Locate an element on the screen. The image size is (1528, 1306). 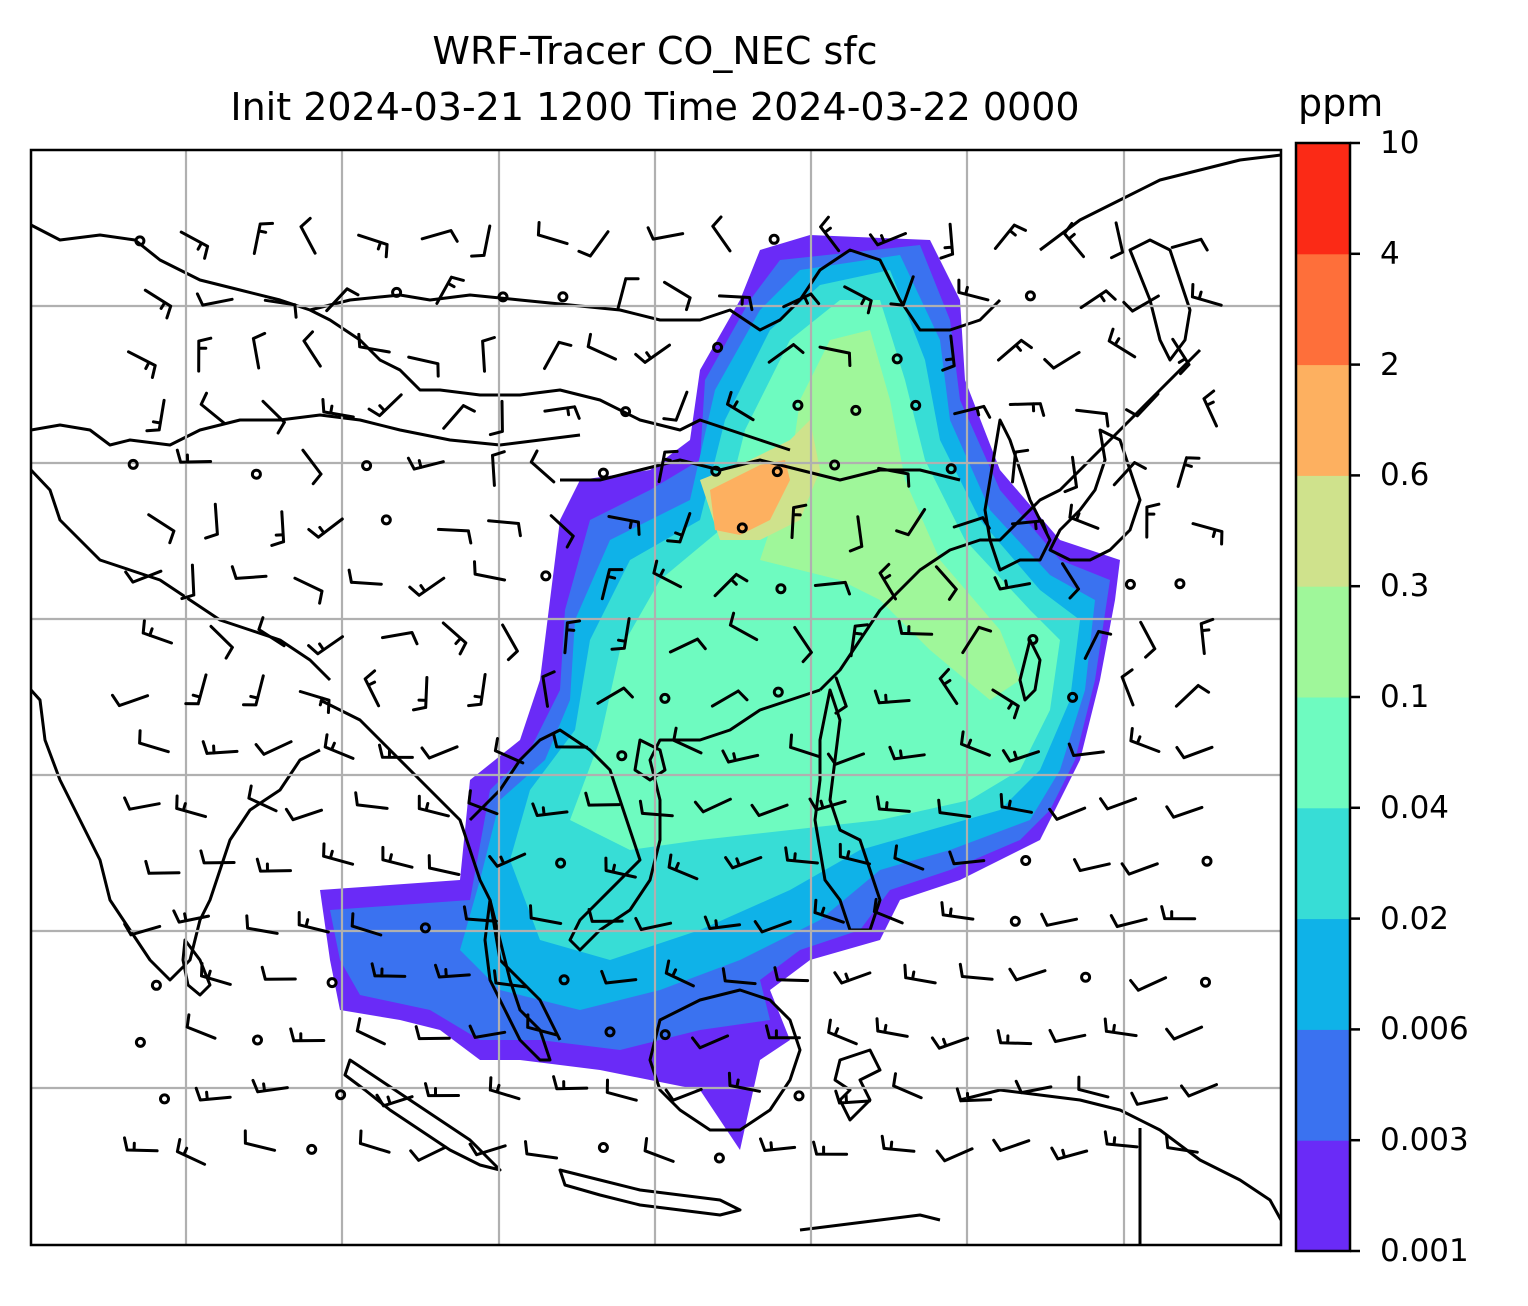
colorbar-unit-label: ppm is located at coordinates (1341, 103).